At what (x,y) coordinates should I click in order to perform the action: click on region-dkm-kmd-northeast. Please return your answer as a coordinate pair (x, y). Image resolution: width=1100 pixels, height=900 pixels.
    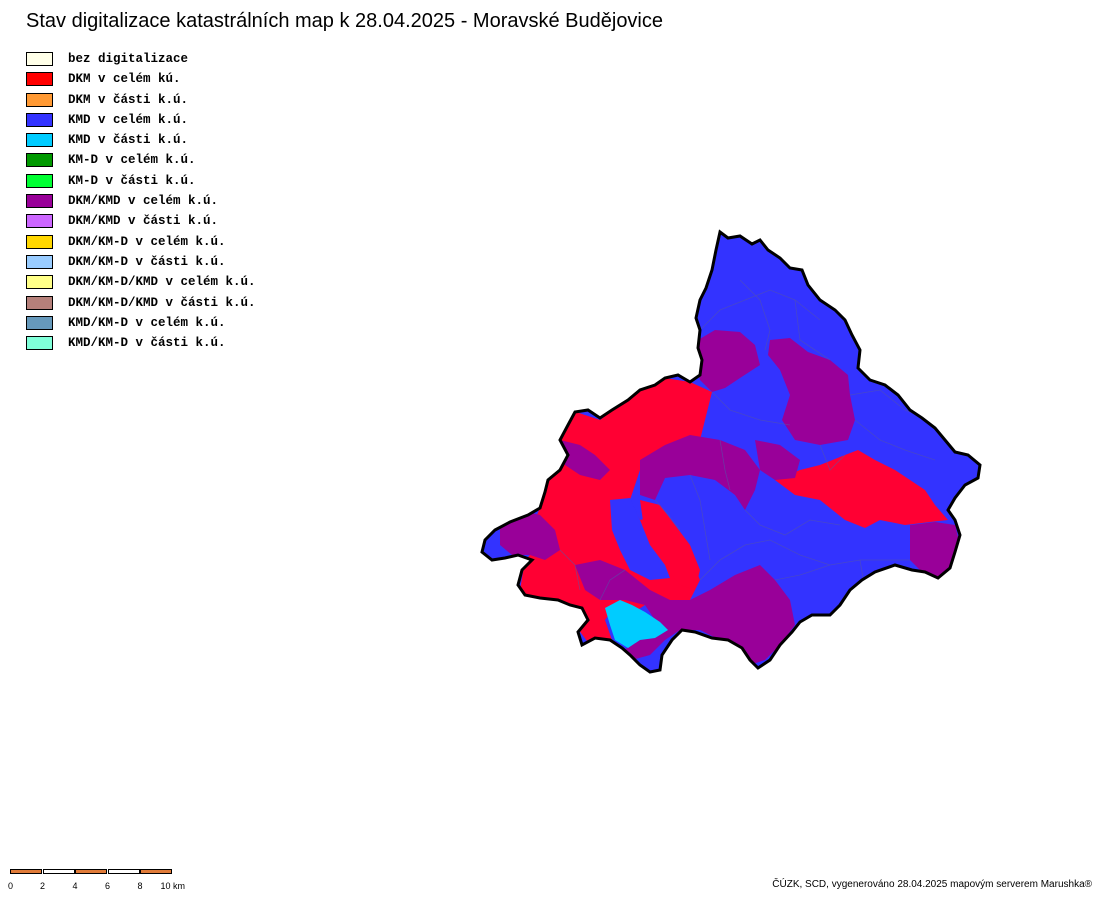
    Looking at the image, I should click on (811, 391).